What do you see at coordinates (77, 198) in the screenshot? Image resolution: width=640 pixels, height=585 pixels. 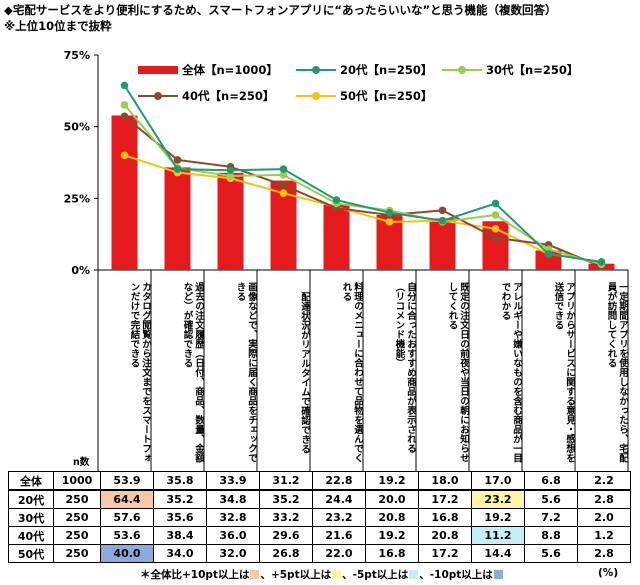 I see `y-tick-label: 25%` at bounding box center [77, 198].